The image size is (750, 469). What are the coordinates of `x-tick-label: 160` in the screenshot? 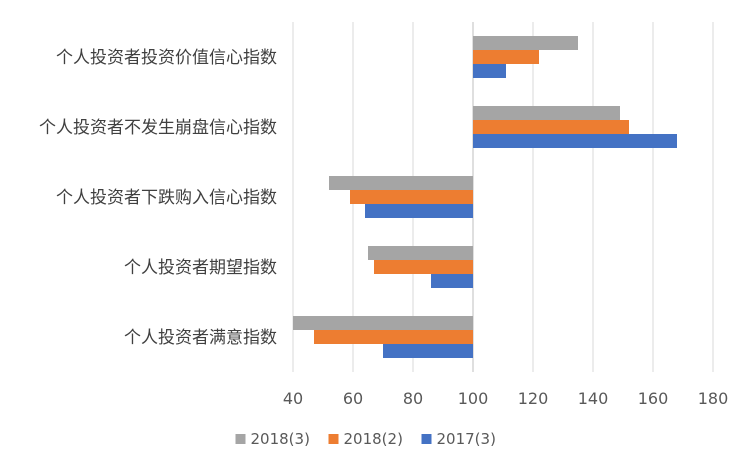 It's located at (653, 398).